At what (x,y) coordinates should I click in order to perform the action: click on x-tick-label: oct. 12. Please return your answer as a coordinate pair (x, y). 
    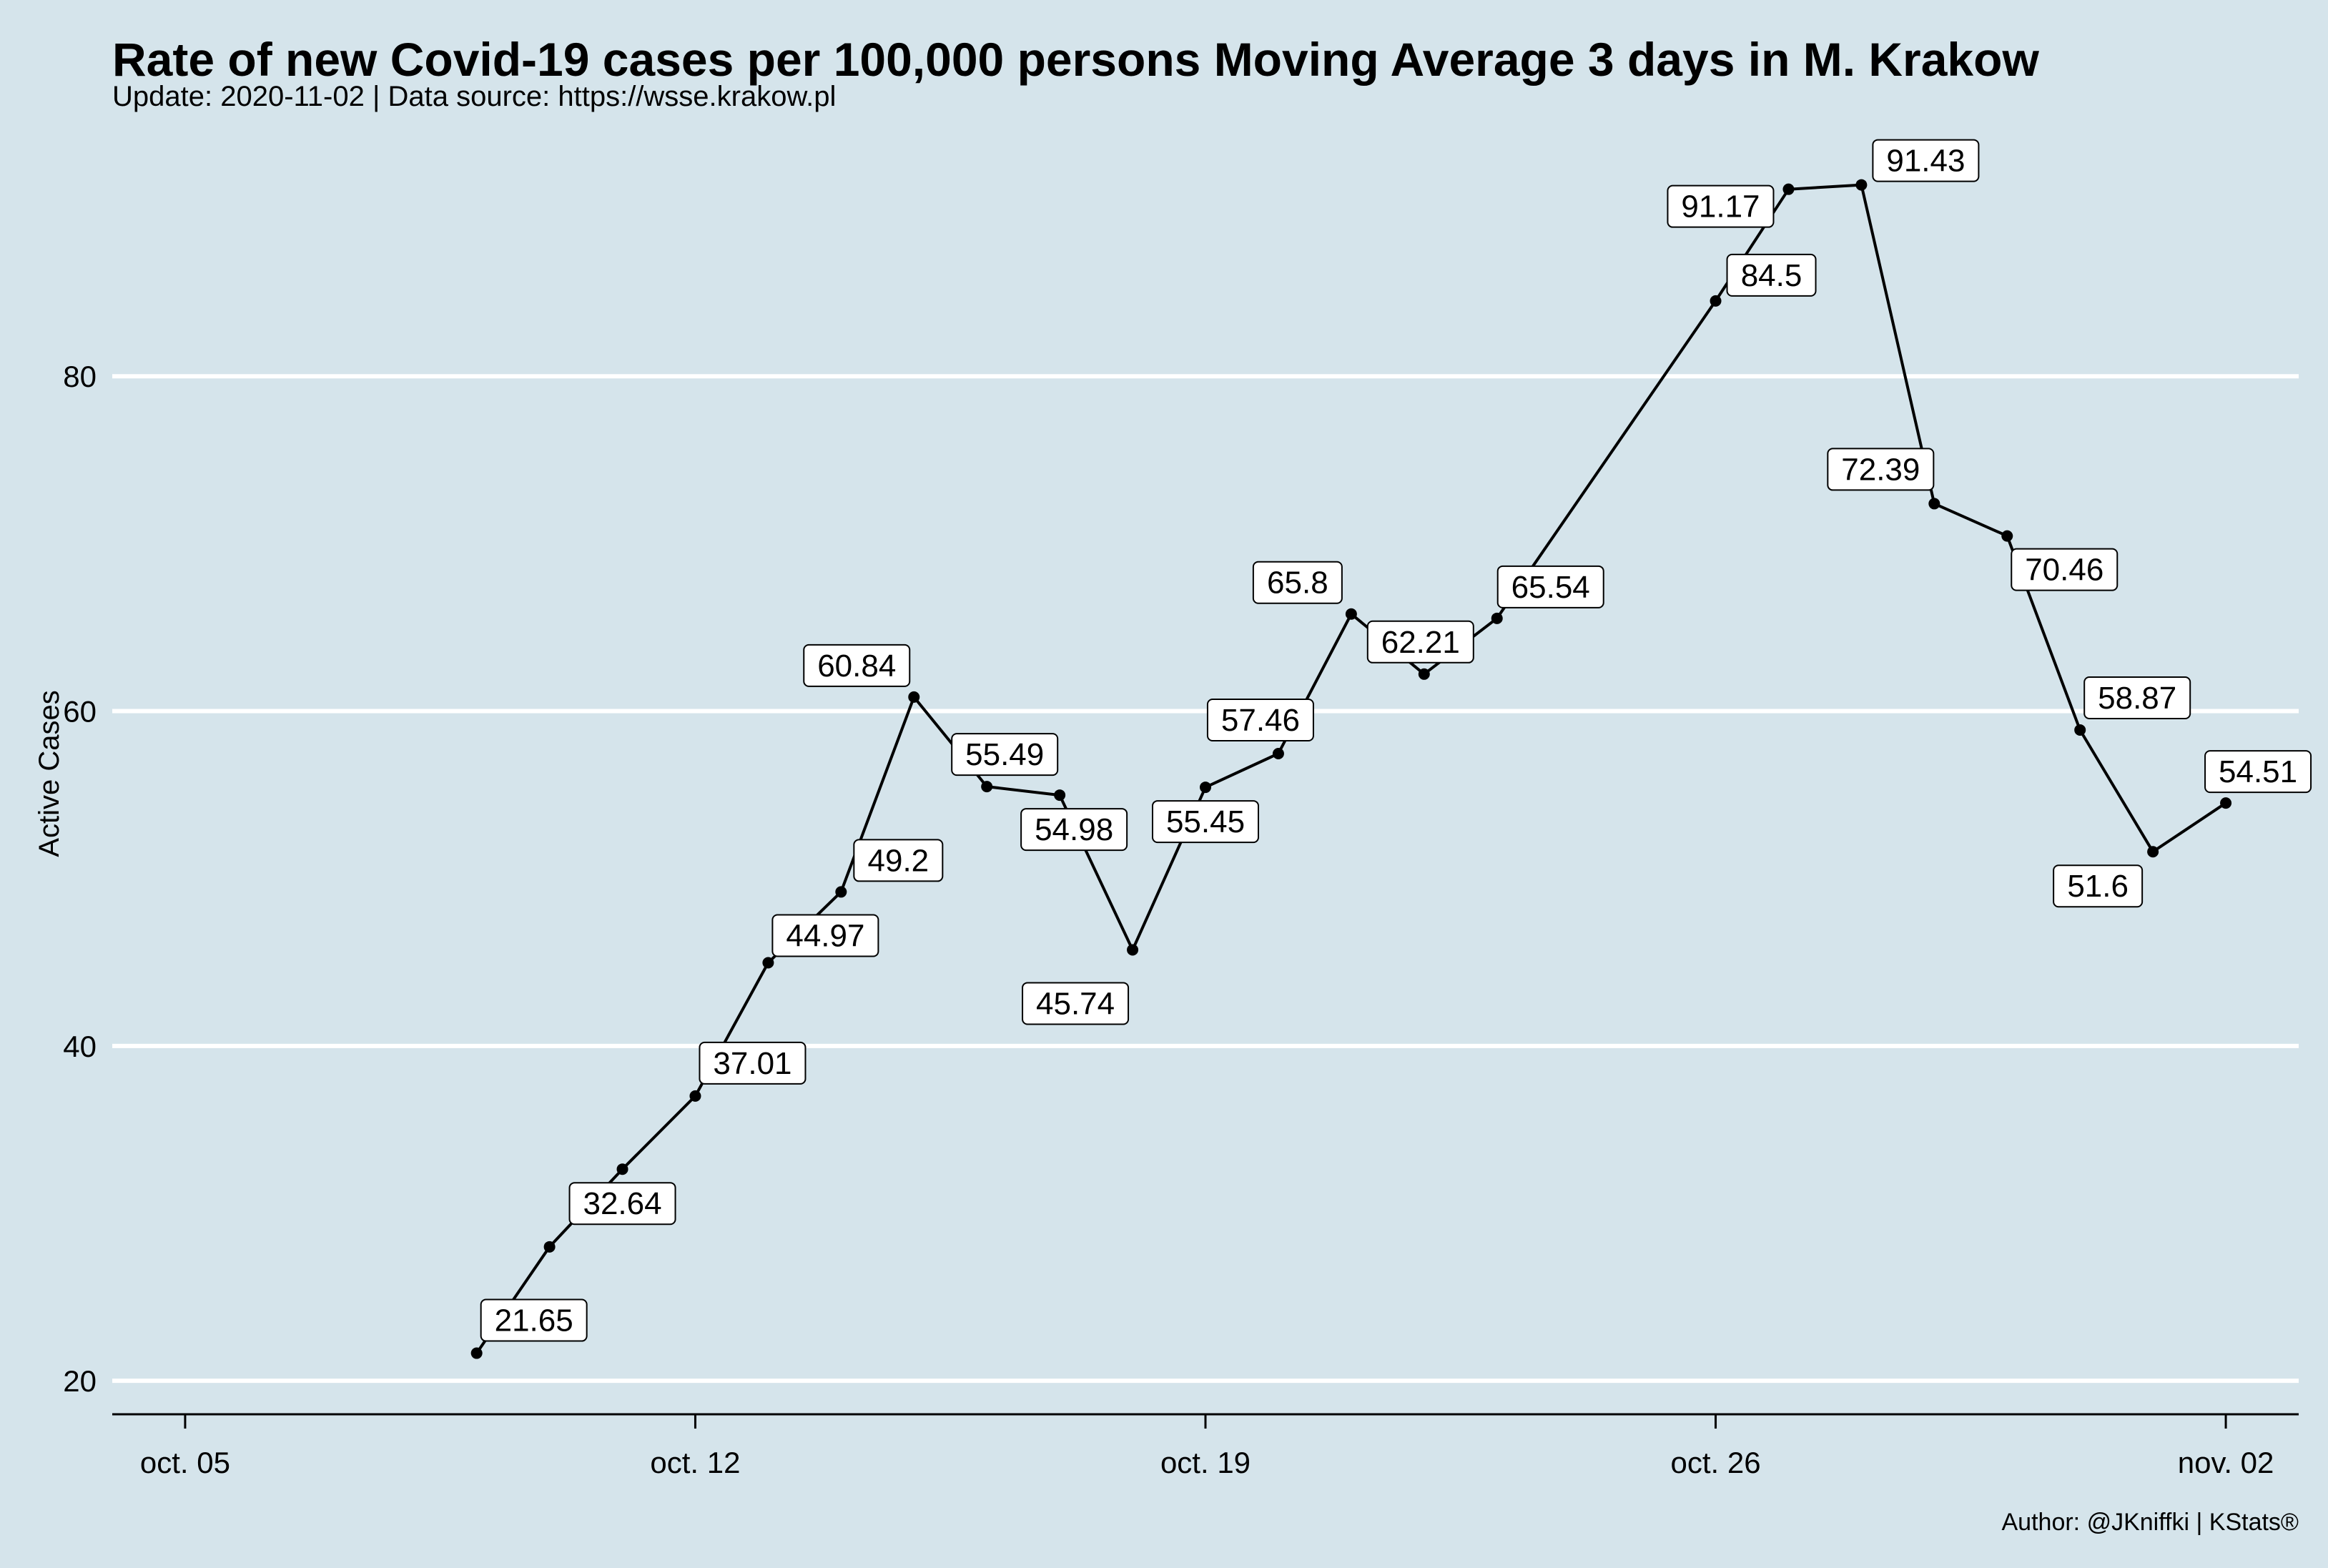
    Looking at the image, I should click on (695, 1462).